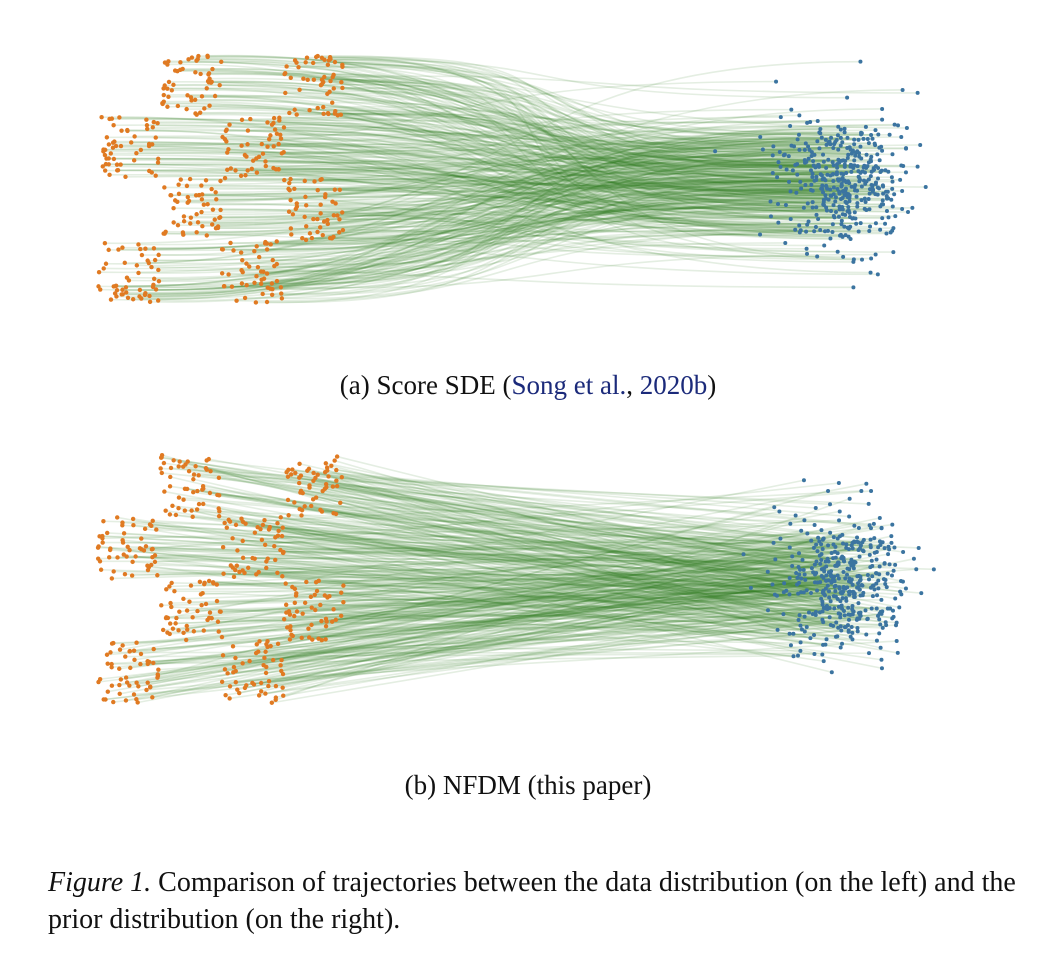  Describe the element at coordinates (528, 785) in the screenshot. I see `subcaption-b: (b) NFDM (this paper)` at that location.